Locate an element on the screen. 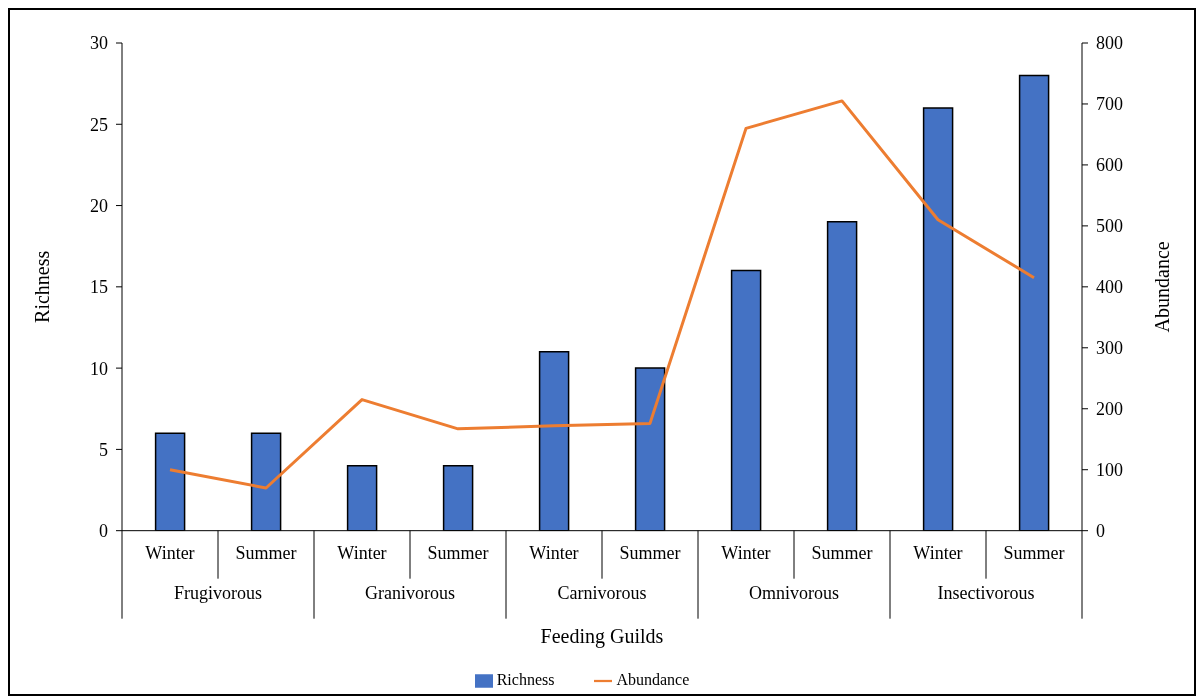  text: Frugivorous is located at coordinates (218, 592).